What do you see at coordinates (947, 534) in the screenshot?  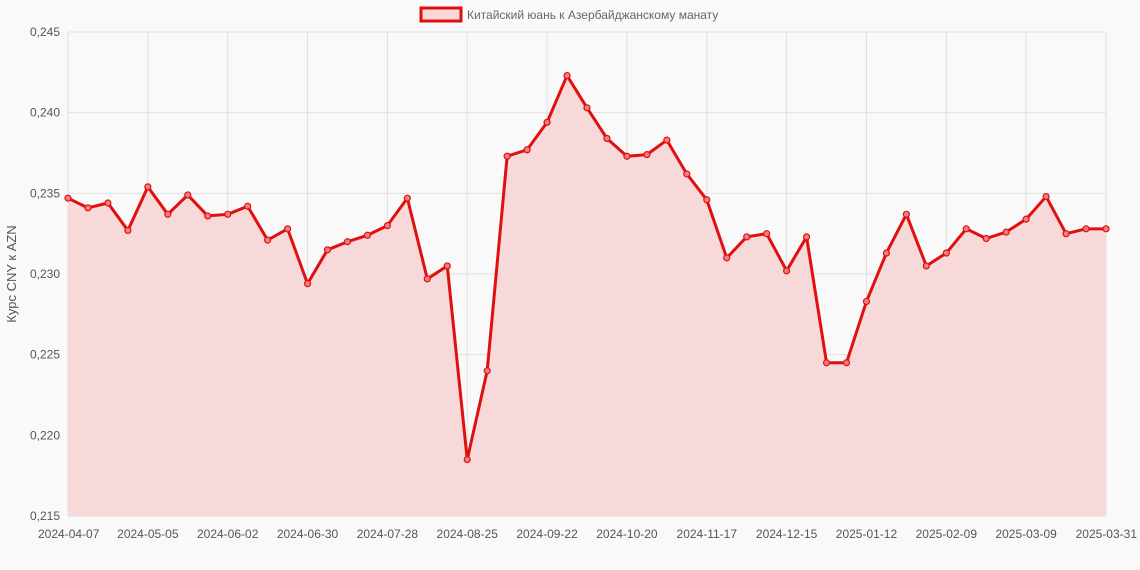 I see `x-tick-label: 2025-02-09` at bounding box center [947, 534].